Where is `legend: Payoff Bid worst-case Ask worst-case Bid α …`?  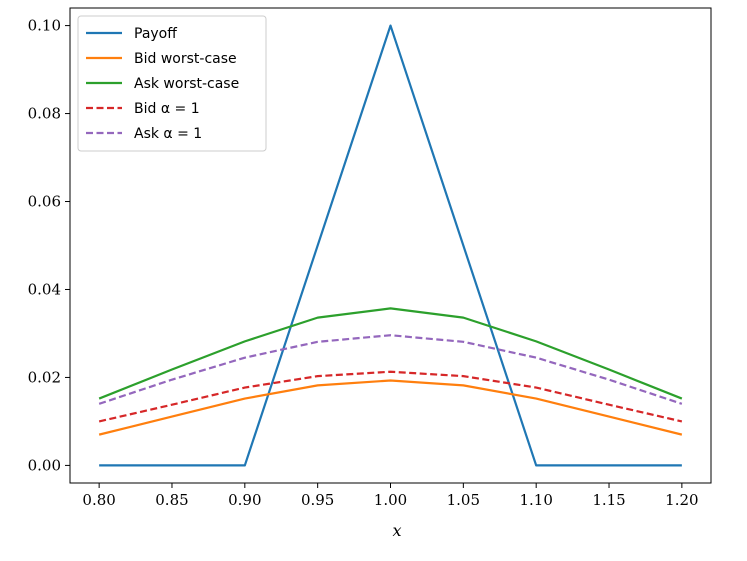 legend: Payoff Bid worst-case Ask worst-case Bid α … is located at coordinates (172, 83).